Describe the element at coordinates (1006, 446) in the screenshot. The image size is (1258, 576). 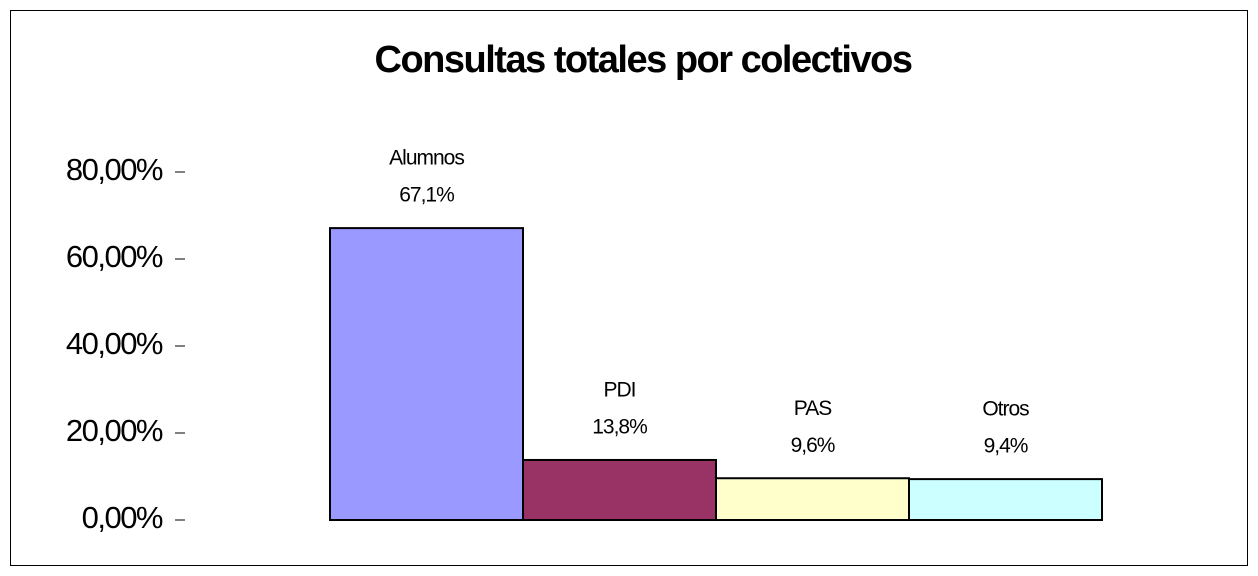
I see `value-label: 9,4%` at that location.